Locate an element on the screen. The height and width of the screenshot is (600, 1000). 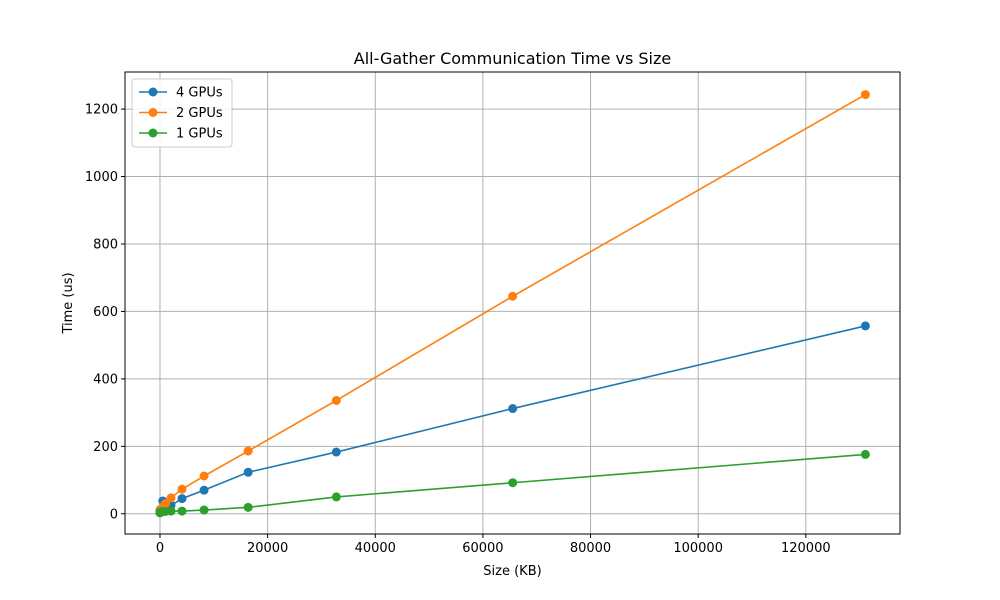
legend-label: 4 GPUs is located at coordinates (199, 93).